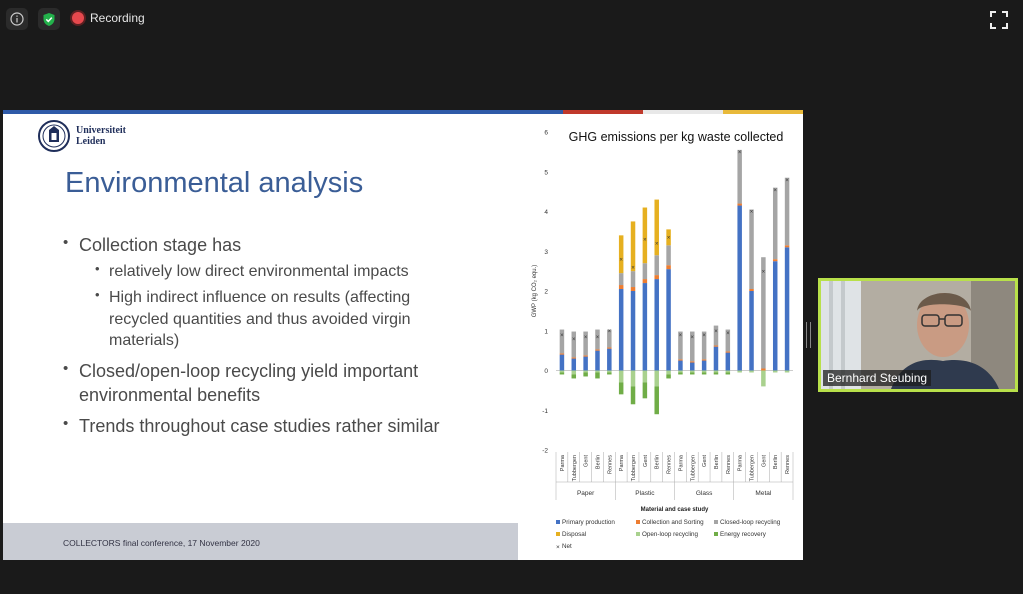  Describe the element at coordinates (586, 493) in the screenshot. I see `group-label: Paper` at that location.